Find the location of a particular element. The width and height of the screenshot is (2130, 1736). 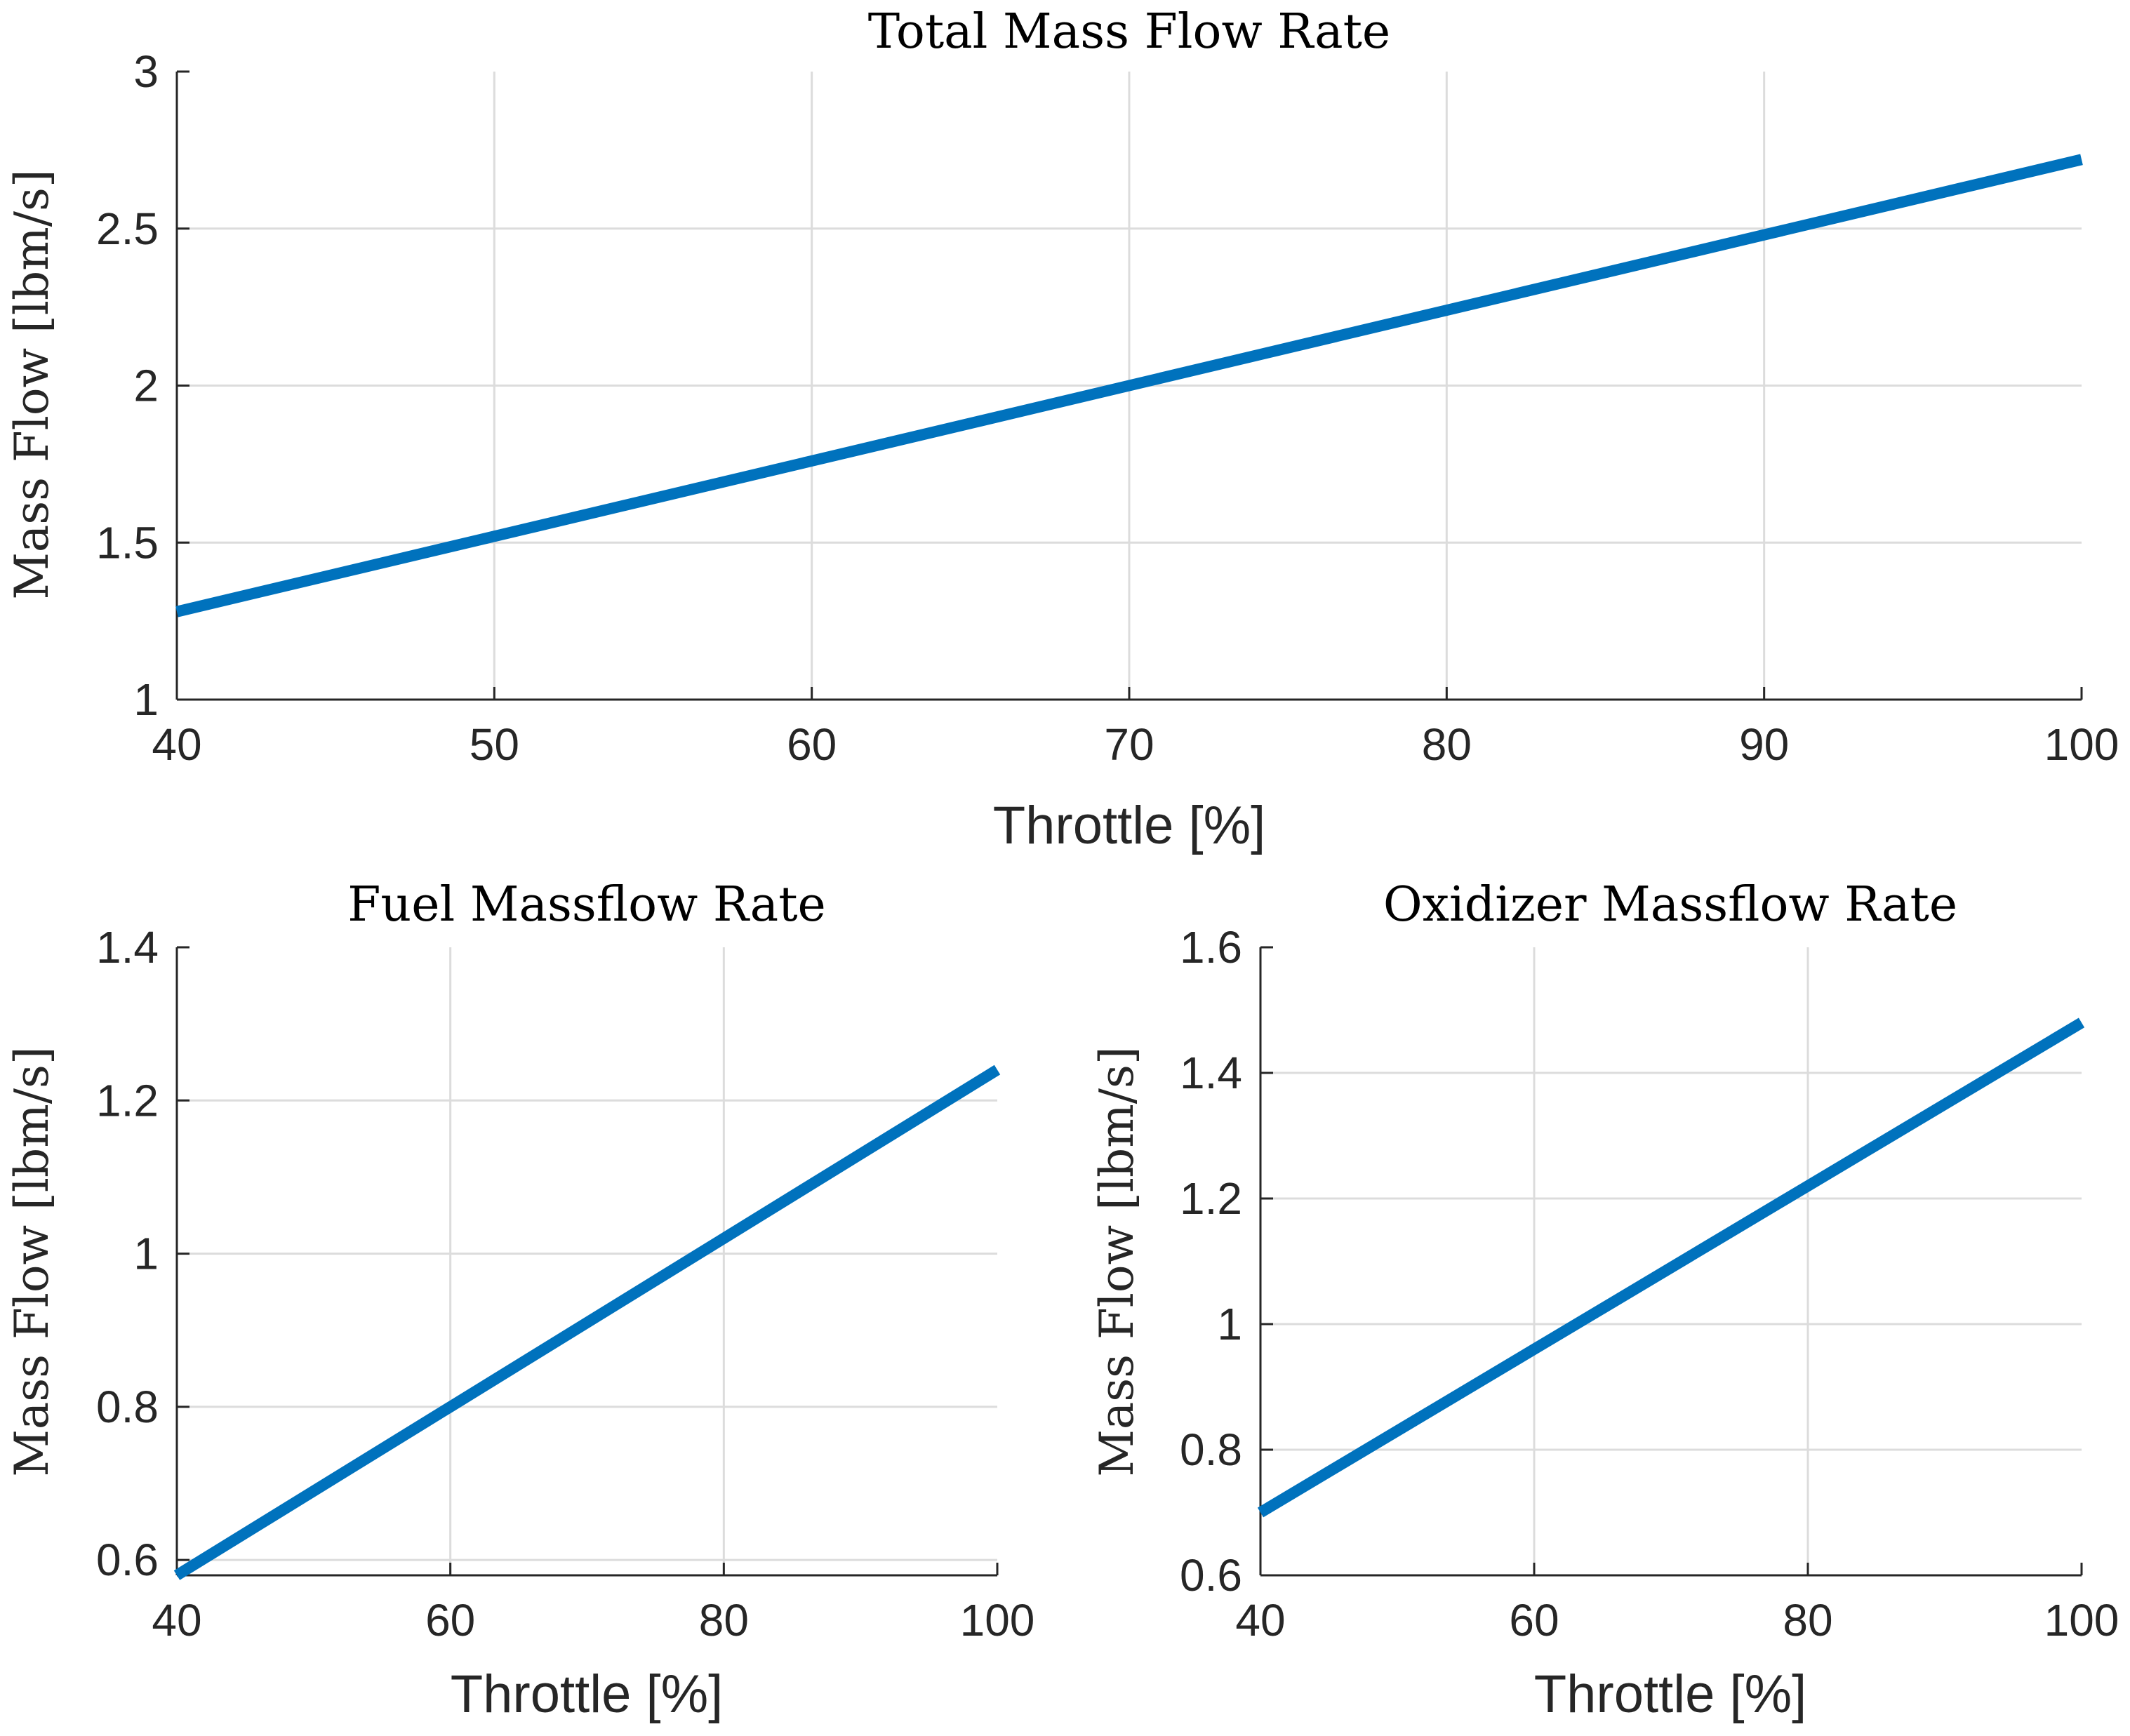

y-tick-label: 1.5 is located at coordinates (127, 542).